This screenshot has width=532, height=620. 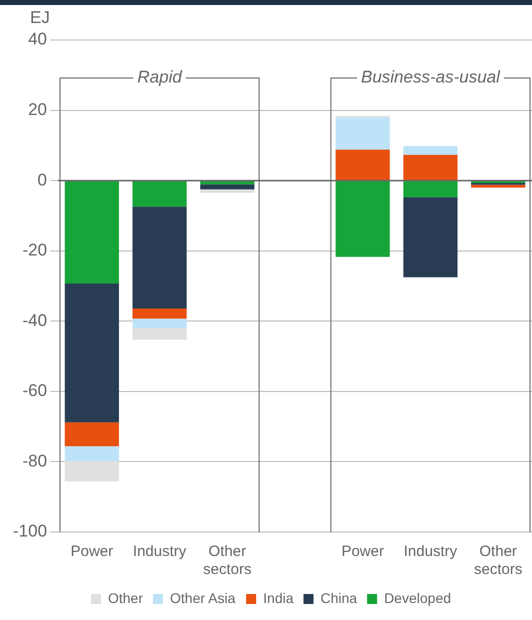 What do you see at coordinates (35, 250) in the screenshot?
I see `y-tick-label: -20` at bounding box center [35, 250].